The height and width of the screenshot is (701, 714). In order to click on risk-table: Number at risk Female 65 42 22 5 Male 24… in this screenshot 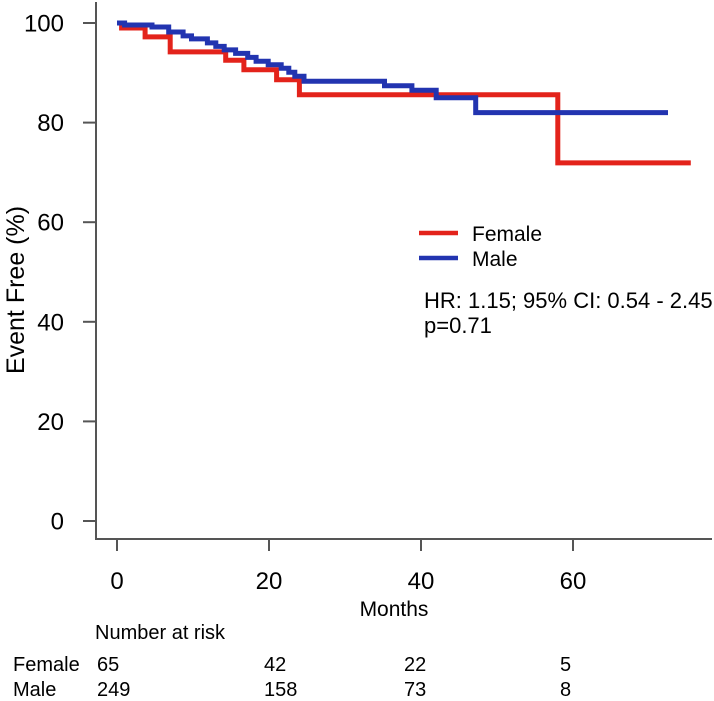, I will do `click(292, 661)`.